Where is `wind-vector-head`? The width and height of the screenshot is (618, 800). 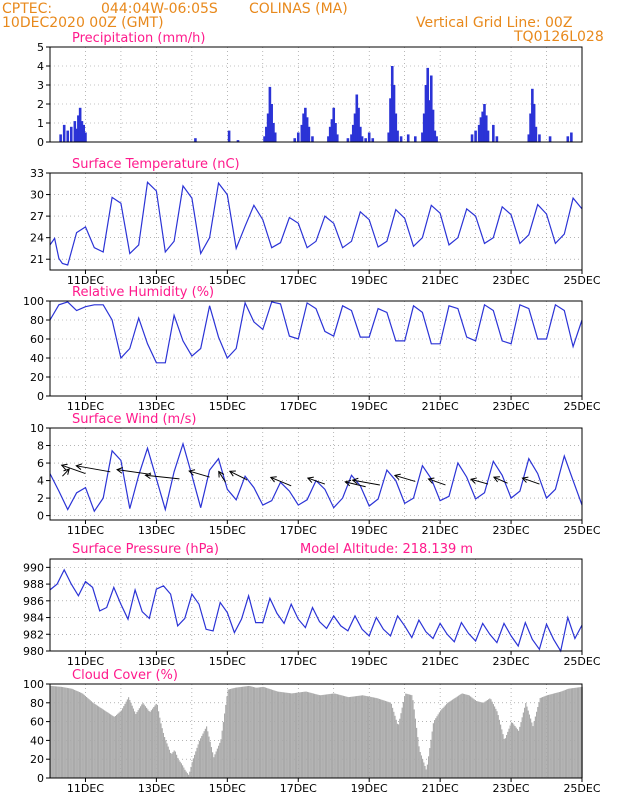
wind-vector-head is located at coordinates (431, 480).